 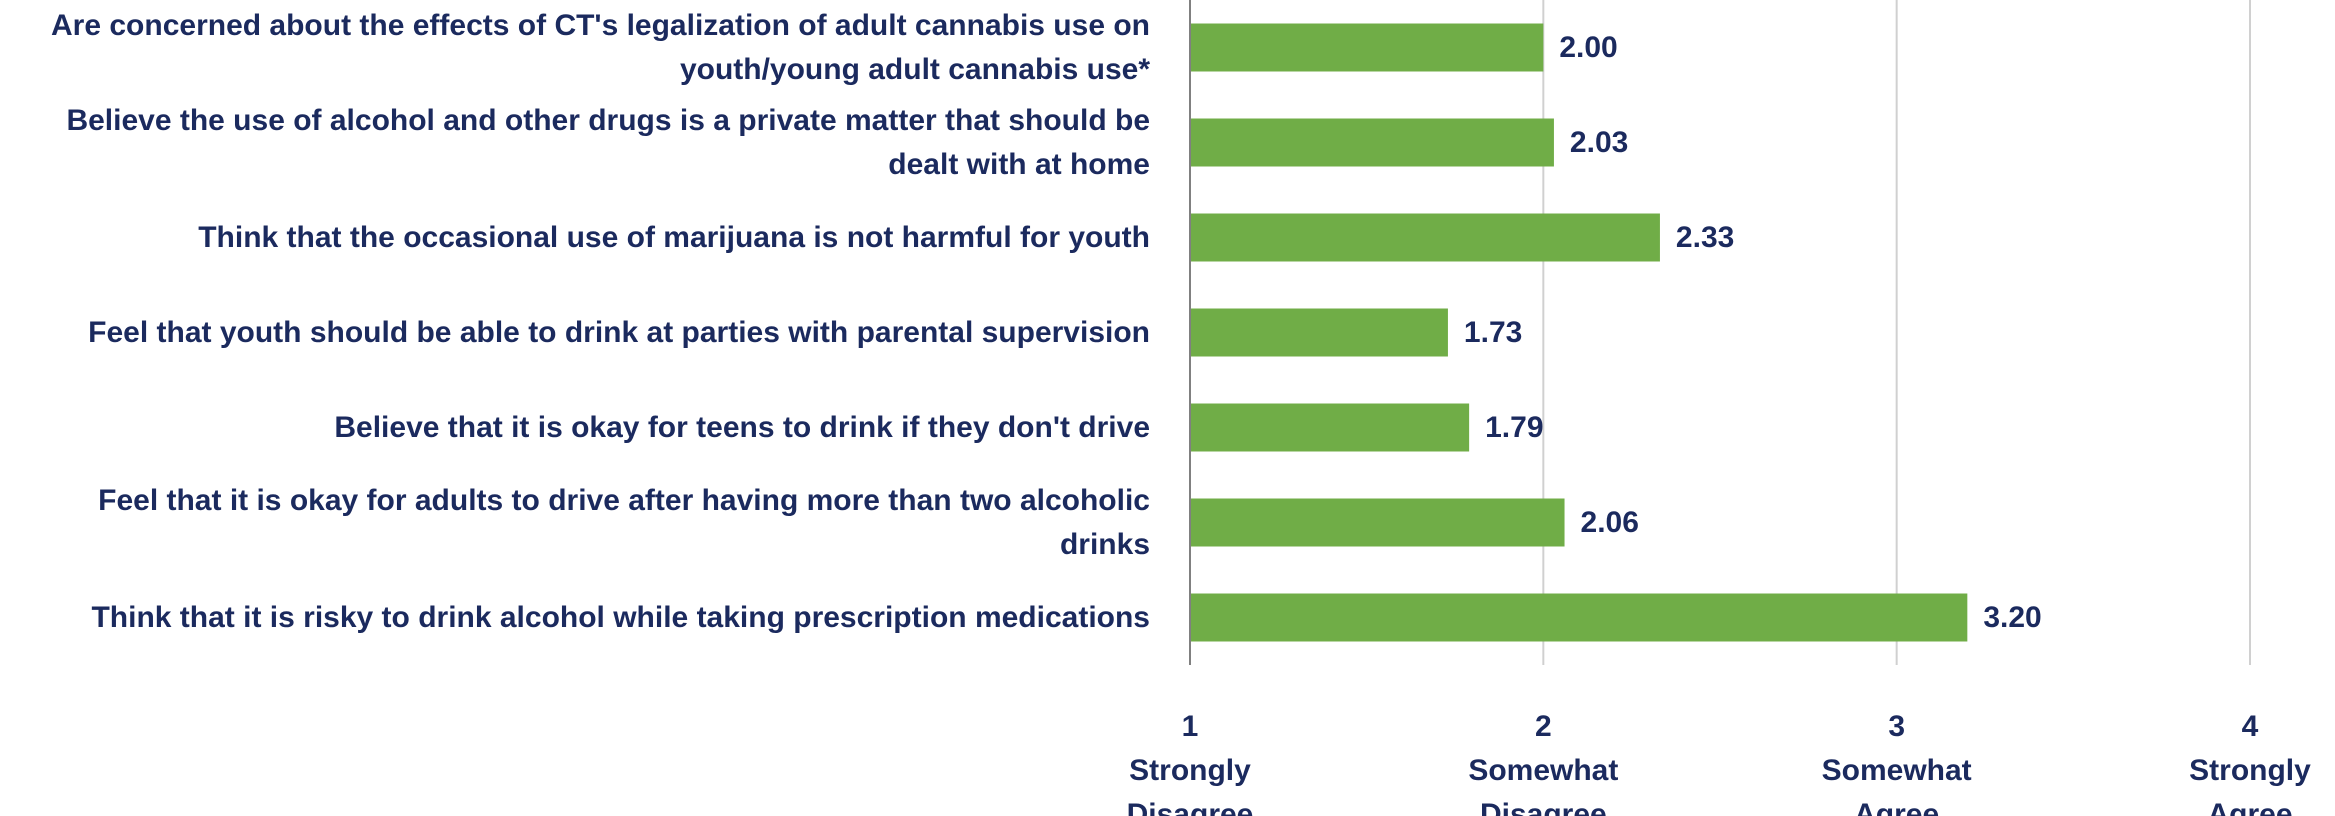 I want to click on value-label: 2.33, so click(x=1705, y=237).